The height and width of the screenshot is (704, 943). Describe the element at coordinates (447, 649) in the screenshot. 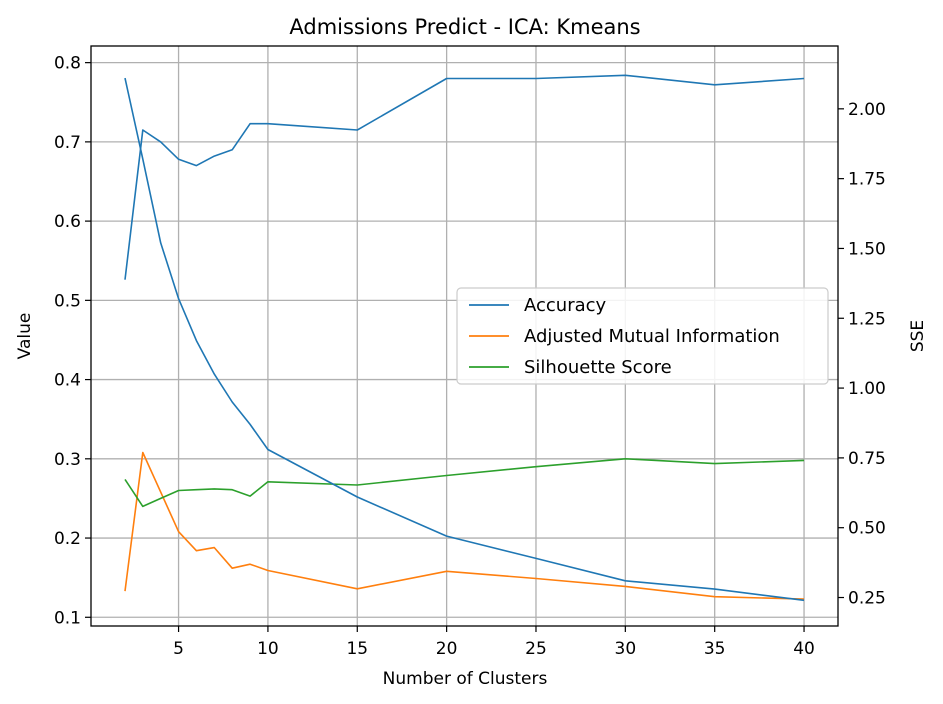

I see `x-tick-label: 20` at that location.